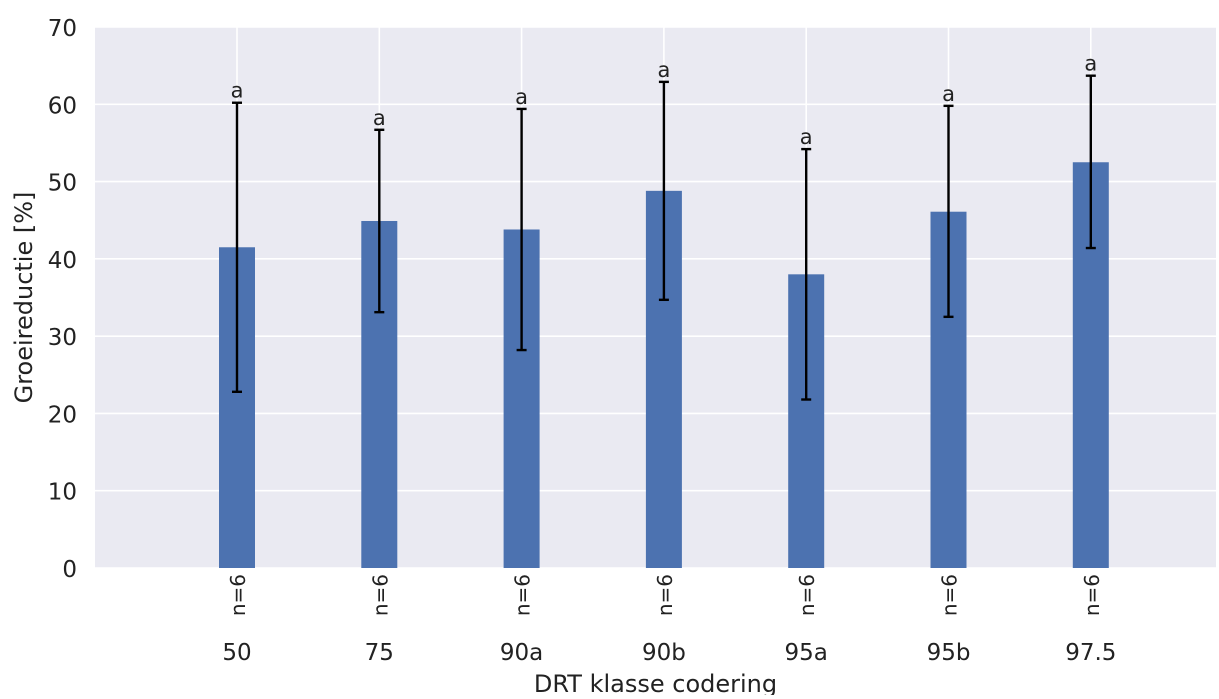 This screenshot has height=699, width=1219. I want to click on x-tick-label: 95a, so click(806, 653).